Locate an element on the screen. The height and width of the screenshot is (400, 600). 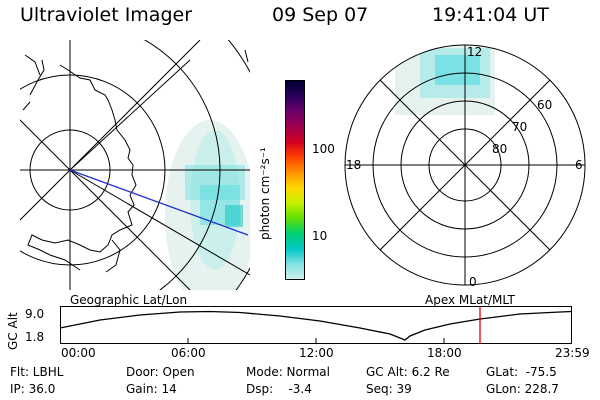
dsp-label: Dsp: -3.4 is located at coordinates (279, 389).